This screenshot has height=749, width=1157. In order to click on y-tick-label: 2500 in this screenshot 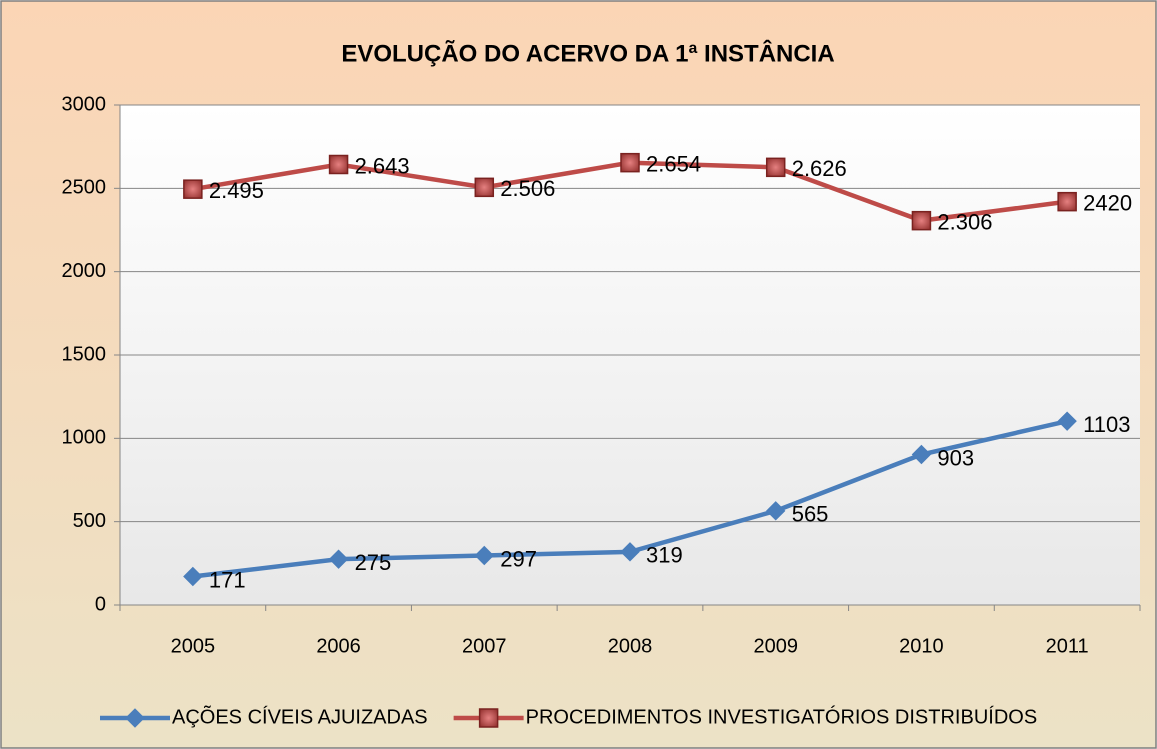, I will do `click(84, 188)`.